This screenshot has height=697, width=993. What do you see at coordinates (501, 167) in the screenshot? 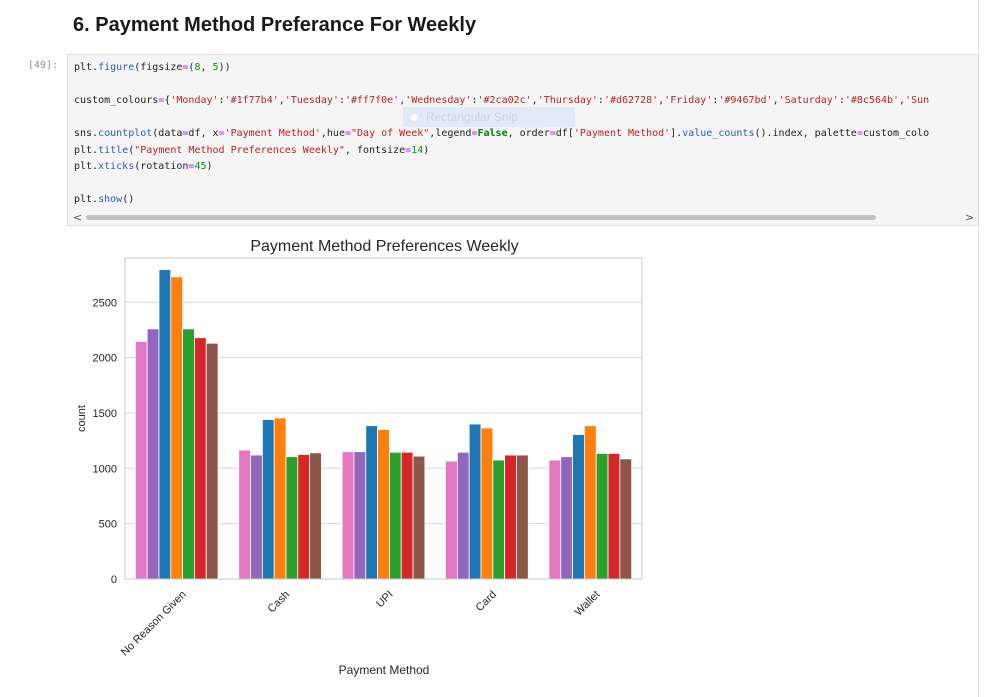
I see `code-line: plt.xticks(rotation=45)` at bounding box center [501, 167].